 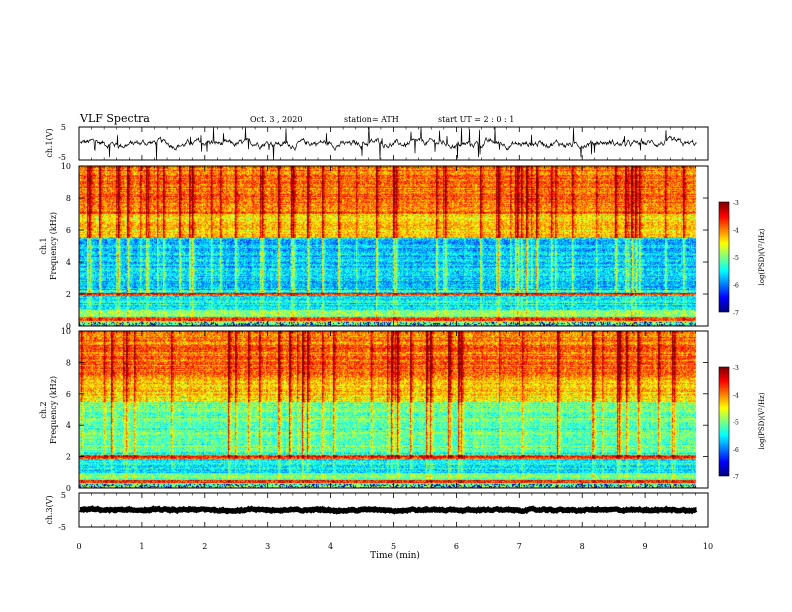 I want to click on ch1-voltage-trace, so click(x=388, y=143).